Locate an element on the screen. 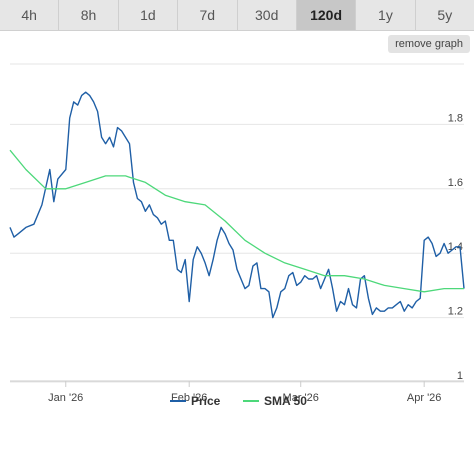 The image size is (474, 455). tab-7d: 7d is located at coordinates (208, 15).